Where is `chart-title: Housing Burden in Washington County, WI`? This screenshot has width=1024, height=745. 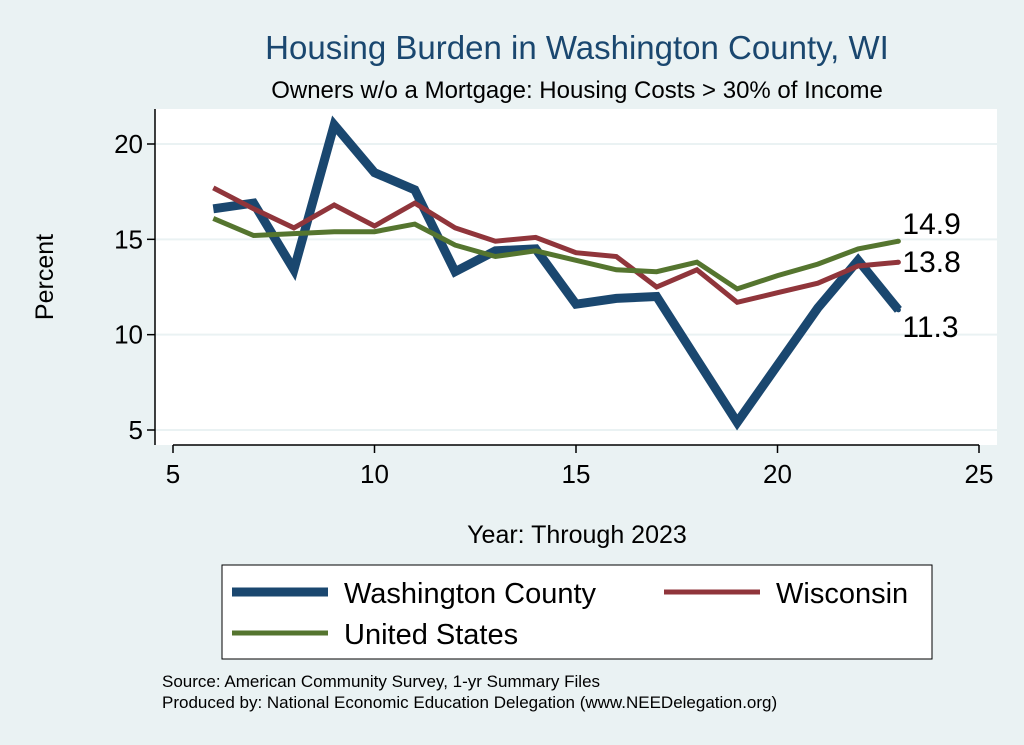
chart-title: Housing Burden in Washington County, WI is located at coordinates (577, 47).